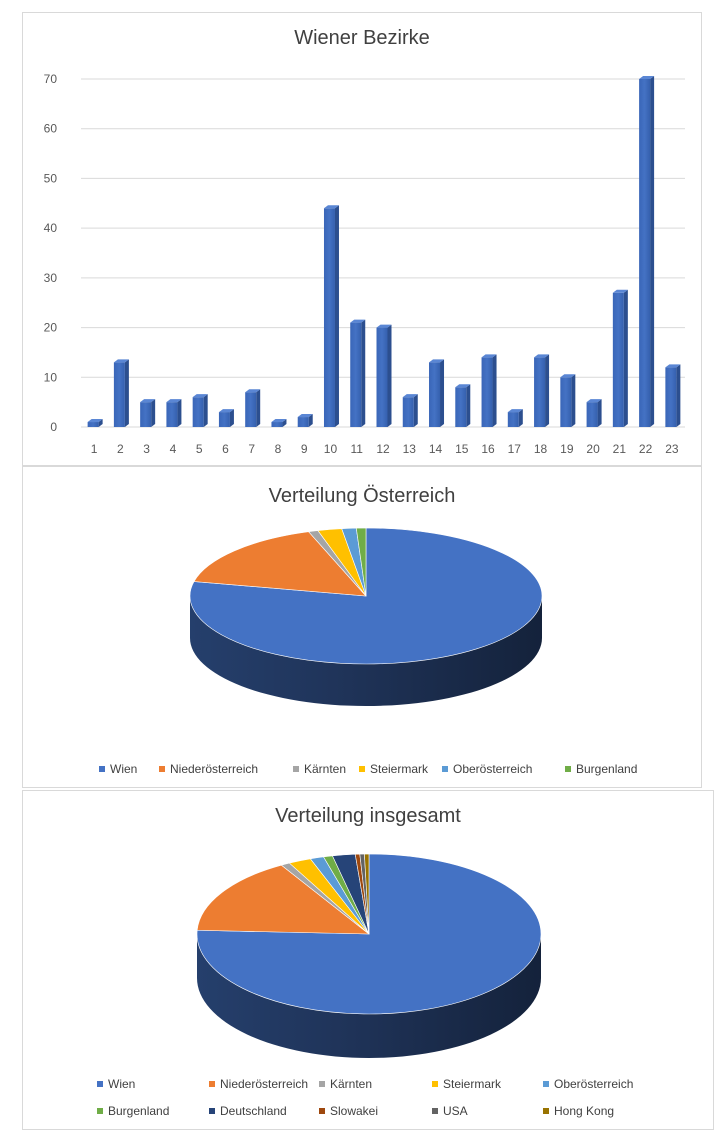 The height and width of the screenshot is (1139, 723). What do you see at coordinates (146, 449) in the screenshot?
I see `x-tick-label: 3` at bounding box center [146, 449].